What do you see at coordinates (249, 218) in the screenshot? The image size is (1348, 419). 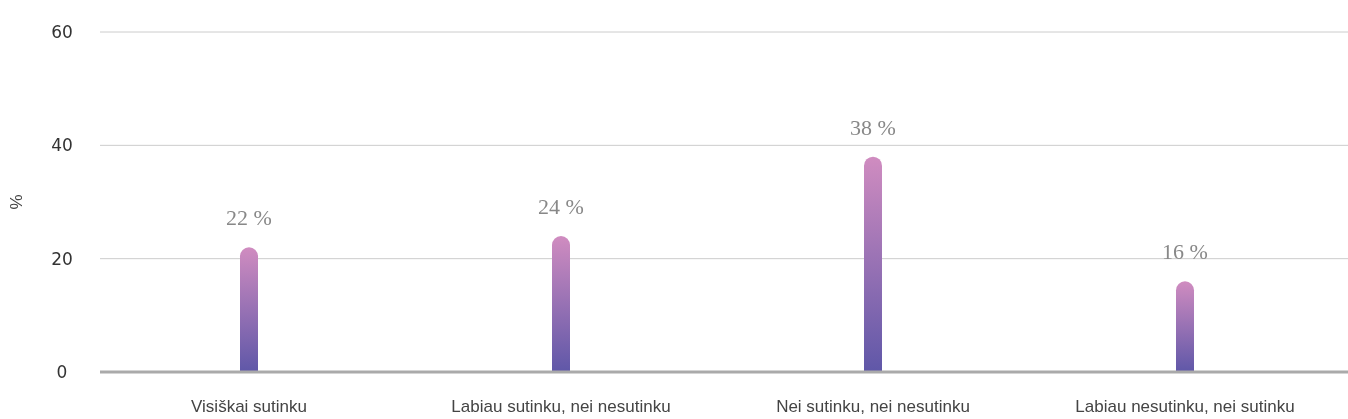 I see `data-label: 22 %` at bounding box center [249, 218].